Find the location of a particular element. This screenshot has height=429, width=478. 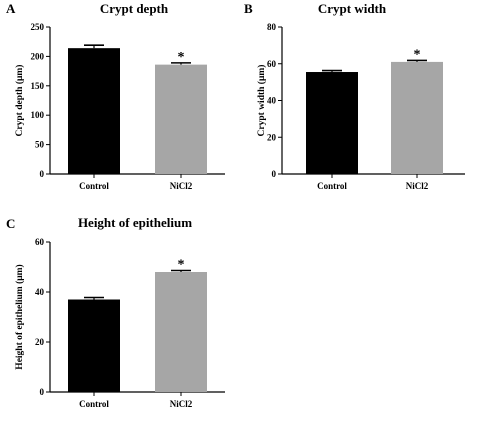

y-tick-label: 150 is located at coordinates (38, 86).